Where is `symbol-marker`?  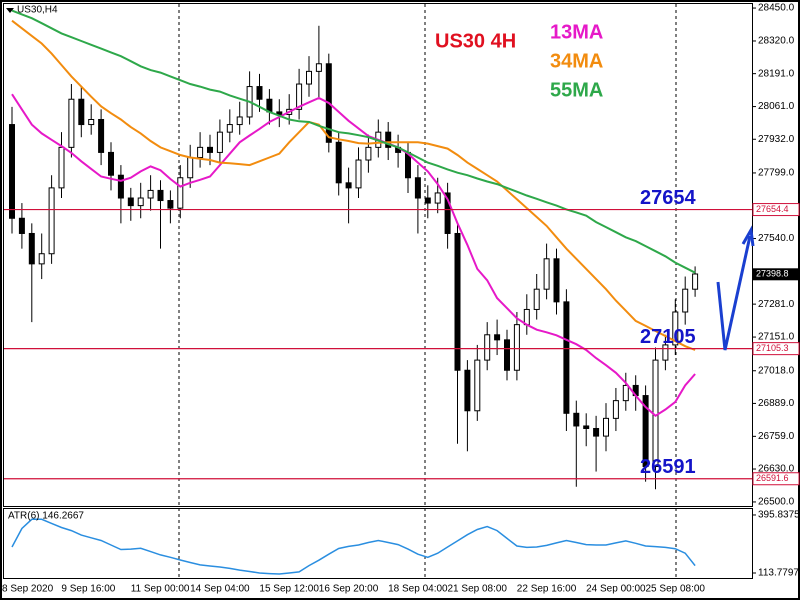
symbol-marker is located at coordinates (10, 10).